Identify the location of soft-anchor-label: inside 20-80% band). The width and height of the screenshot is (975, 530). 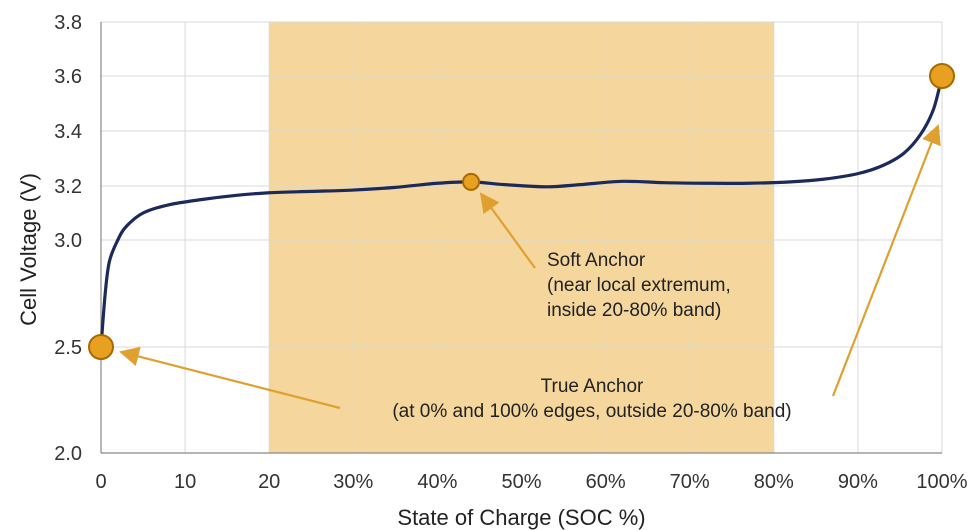
(634, 310).